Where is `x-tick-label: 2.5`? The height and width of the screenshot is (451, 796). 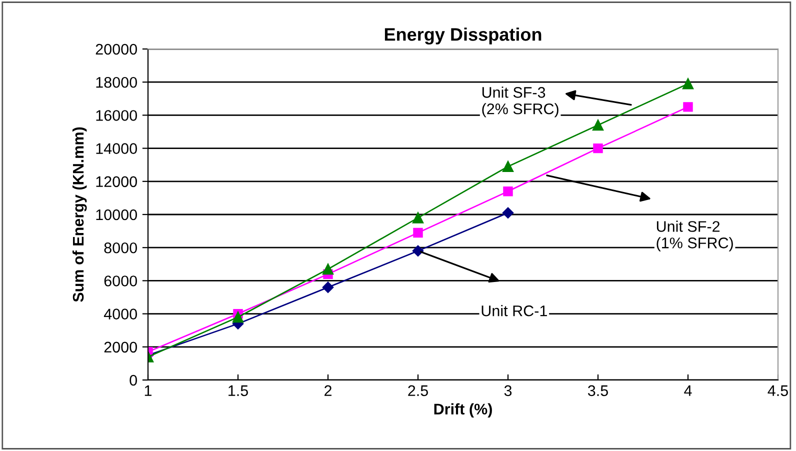 x-tick-label: 2.5 is located at coordinates (418, 390).